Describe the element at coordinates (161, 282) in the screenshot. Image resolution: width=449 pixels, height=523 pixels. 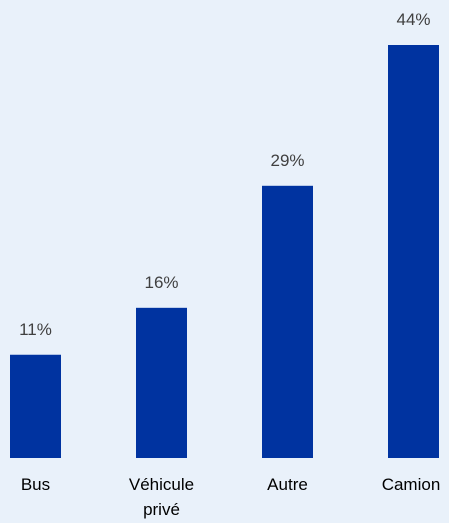
I see `data-label-1: 16%` at that location.